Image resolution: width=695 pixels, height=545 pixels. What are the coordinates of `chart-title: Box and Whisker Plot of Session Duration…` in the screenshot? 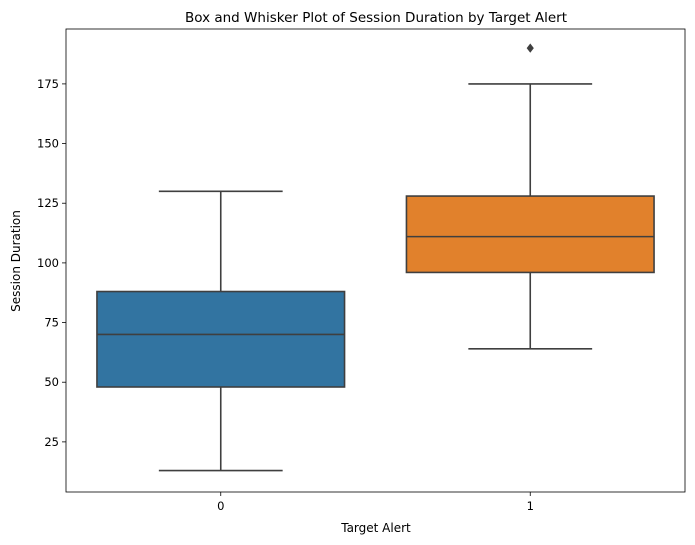 It's located at (376, 18).